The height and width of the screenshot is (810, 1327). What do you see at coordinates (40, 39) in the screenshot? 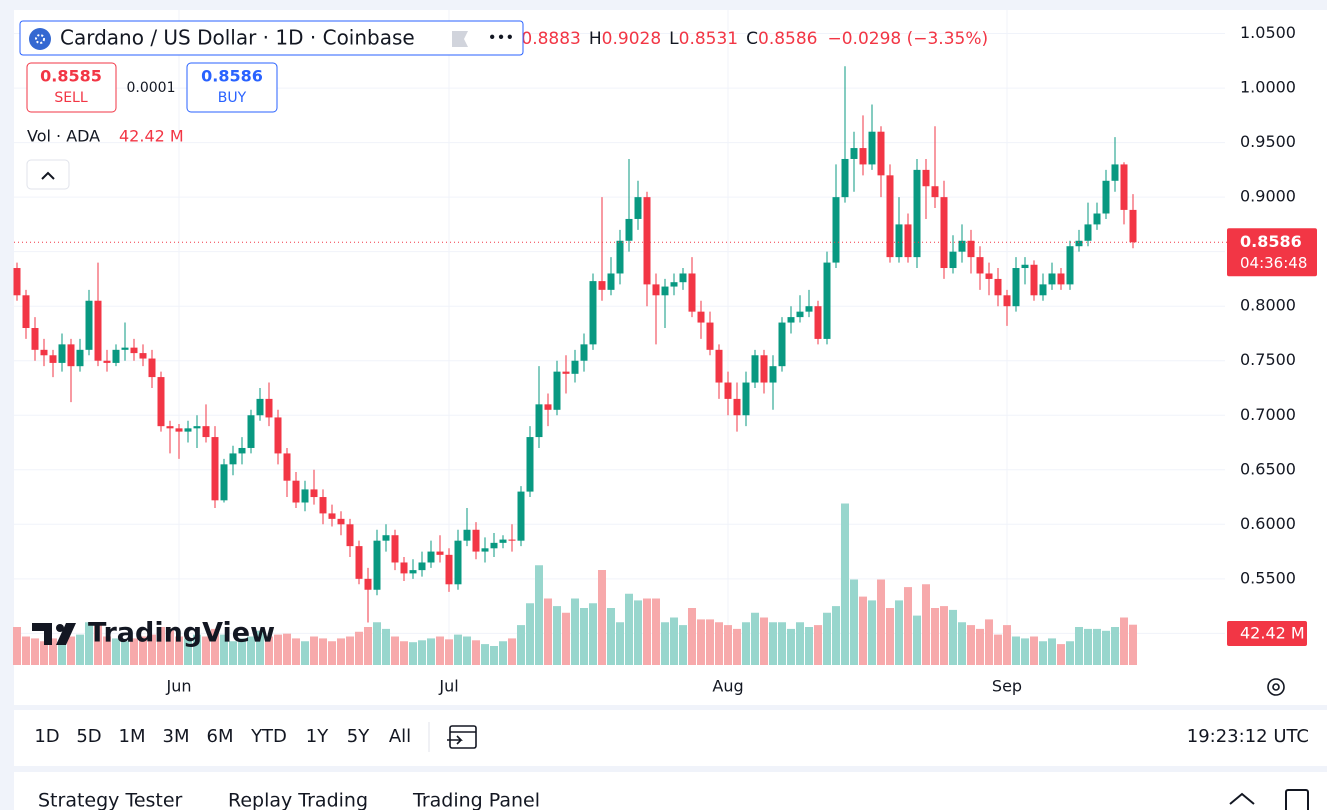
I see `symbol-icon-mark` at bounding box center [40, 39].